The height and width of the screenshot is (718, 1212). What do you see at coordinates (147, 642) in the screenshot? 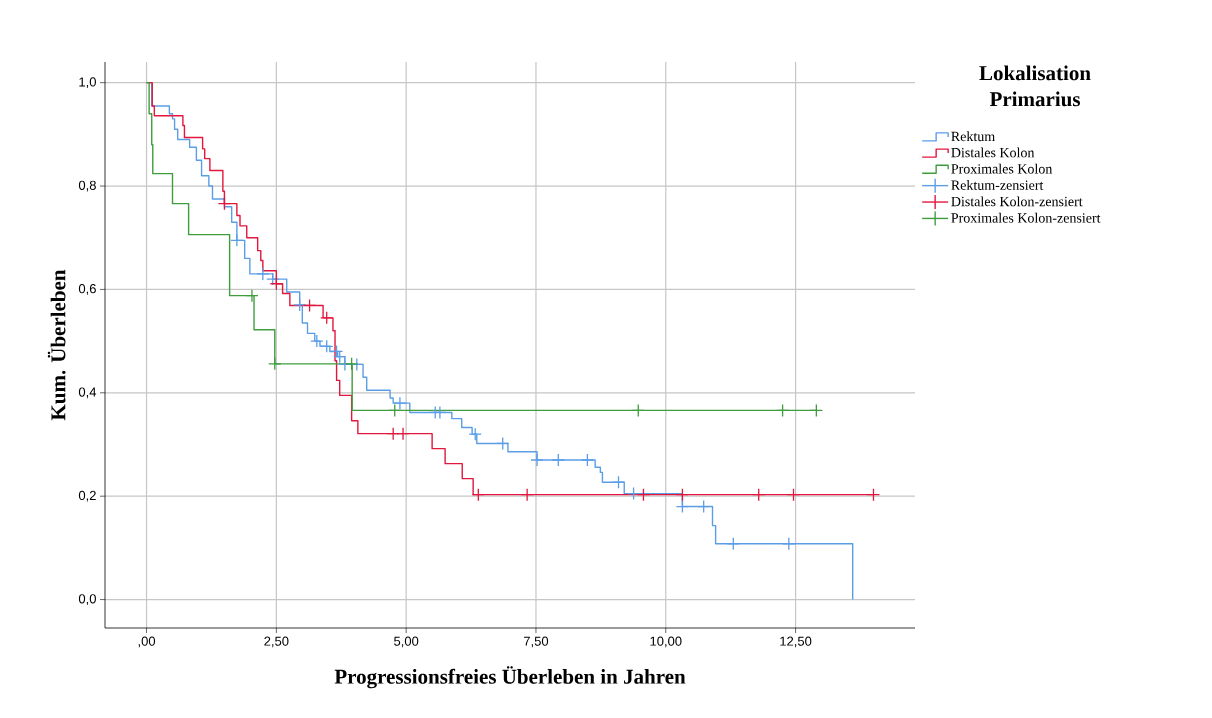
I see `x-tick-label: ,00` at bounding box center [147, 642].